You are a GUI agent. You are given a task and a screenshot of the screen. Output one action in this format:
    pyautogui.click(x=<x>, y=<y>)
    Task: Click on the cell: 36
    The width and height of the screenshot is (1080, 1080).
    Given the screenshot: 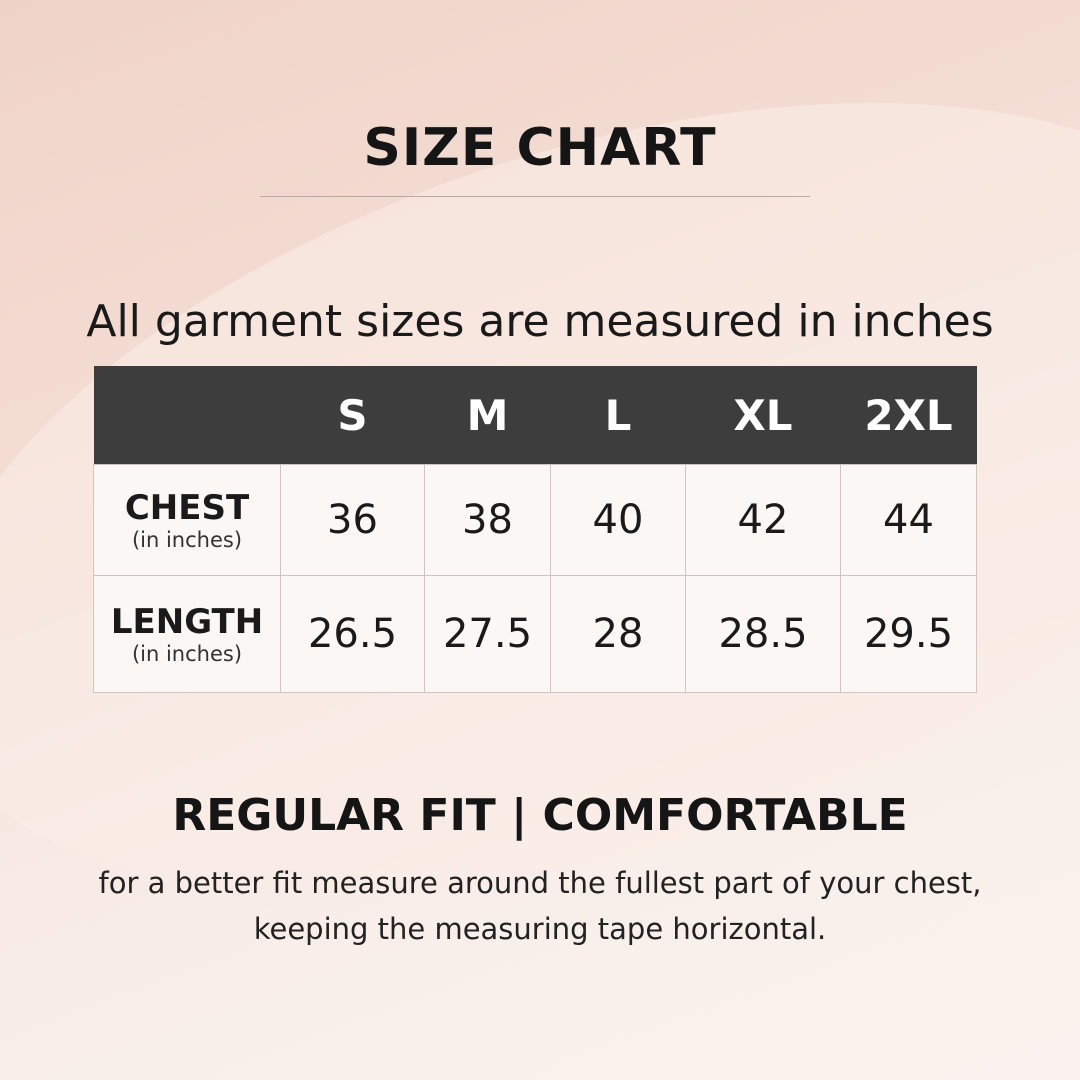 What is the action you would take?
    pyautogui.click(x=352, y=520)
    